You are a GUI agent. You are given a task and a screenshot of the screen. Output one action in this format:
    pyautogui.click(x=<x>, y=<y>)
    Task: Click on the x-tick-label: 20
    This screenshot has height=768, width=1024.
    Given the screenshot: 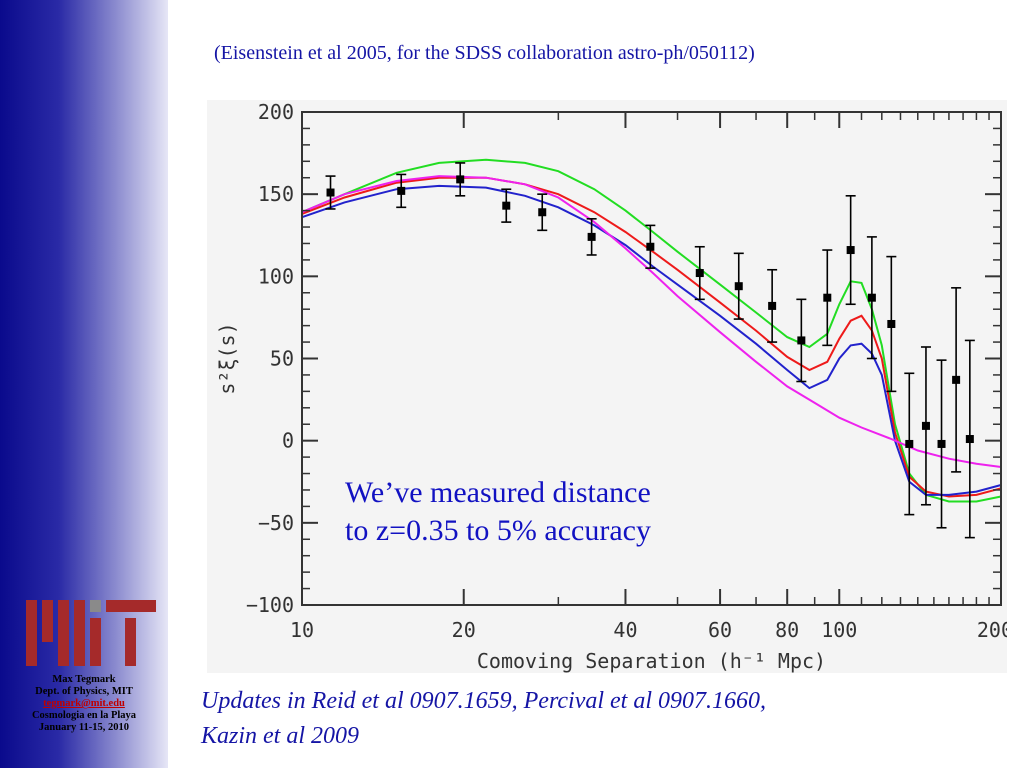 What is the action you would take?
    pyautogui.click(x=464, y=630)
    